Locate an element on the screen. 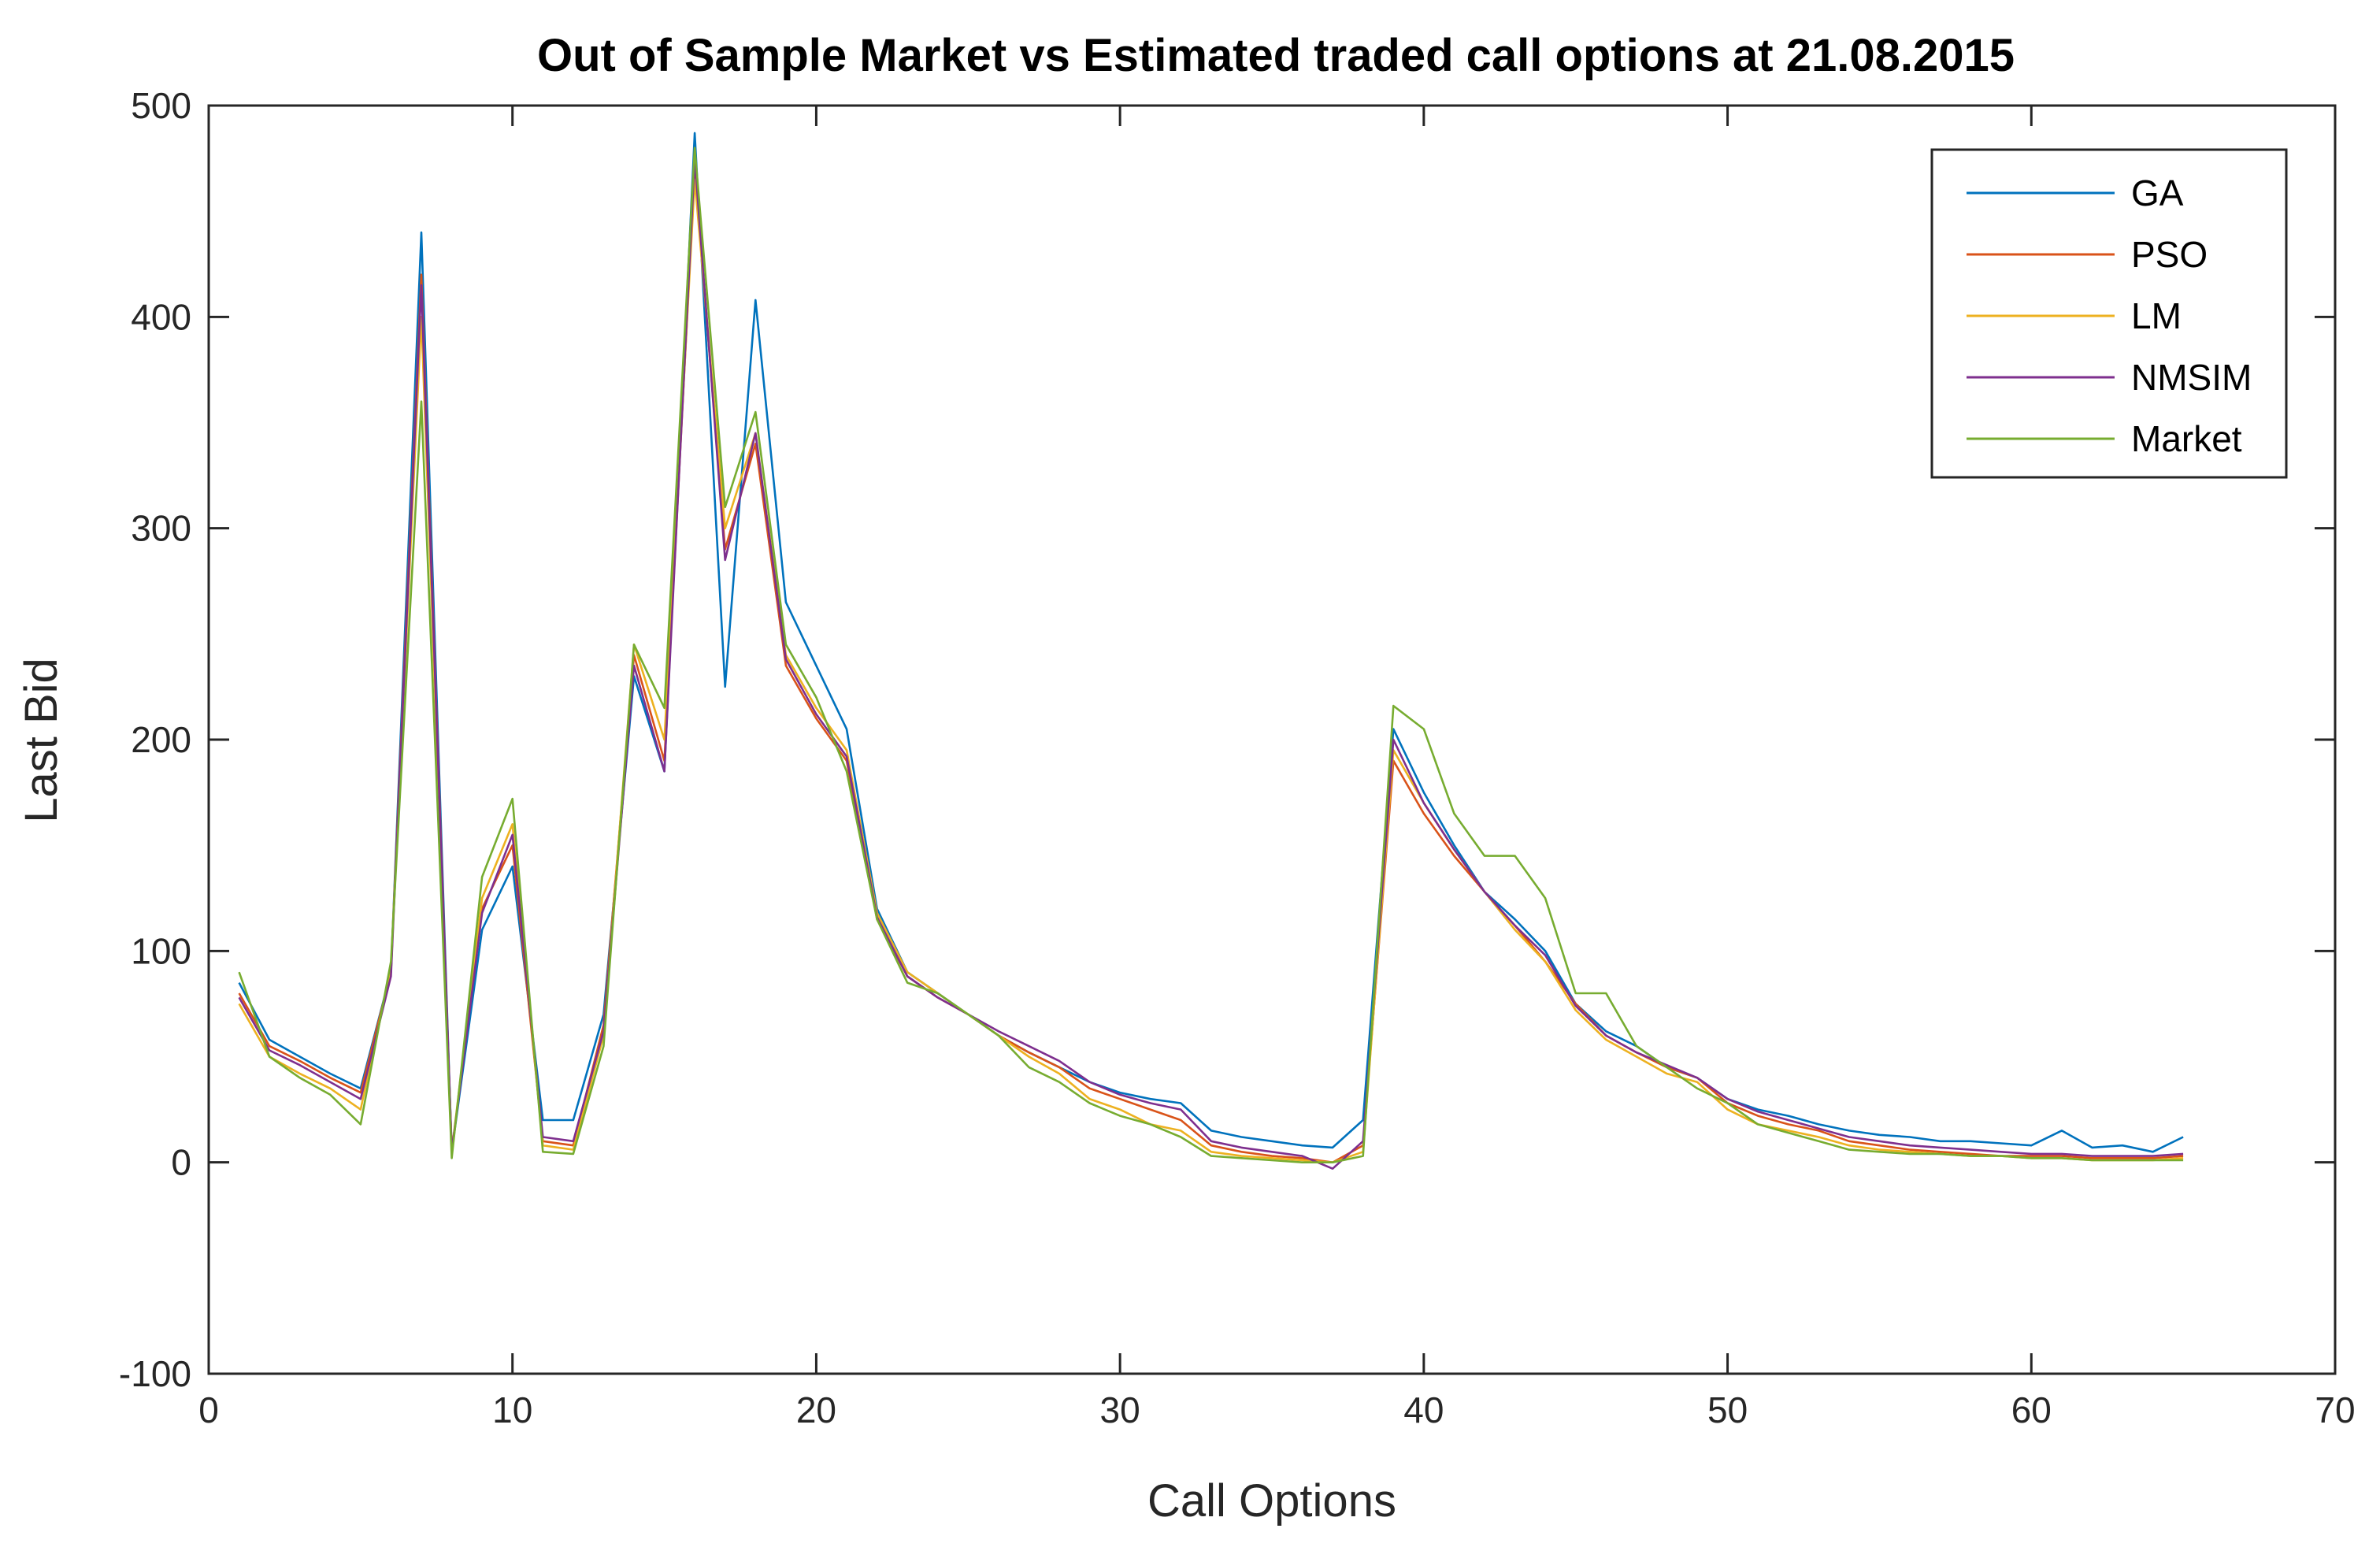 The width and height of the screenshot is (2380, 1547). legend-box is located at coordinates (2109, 313).